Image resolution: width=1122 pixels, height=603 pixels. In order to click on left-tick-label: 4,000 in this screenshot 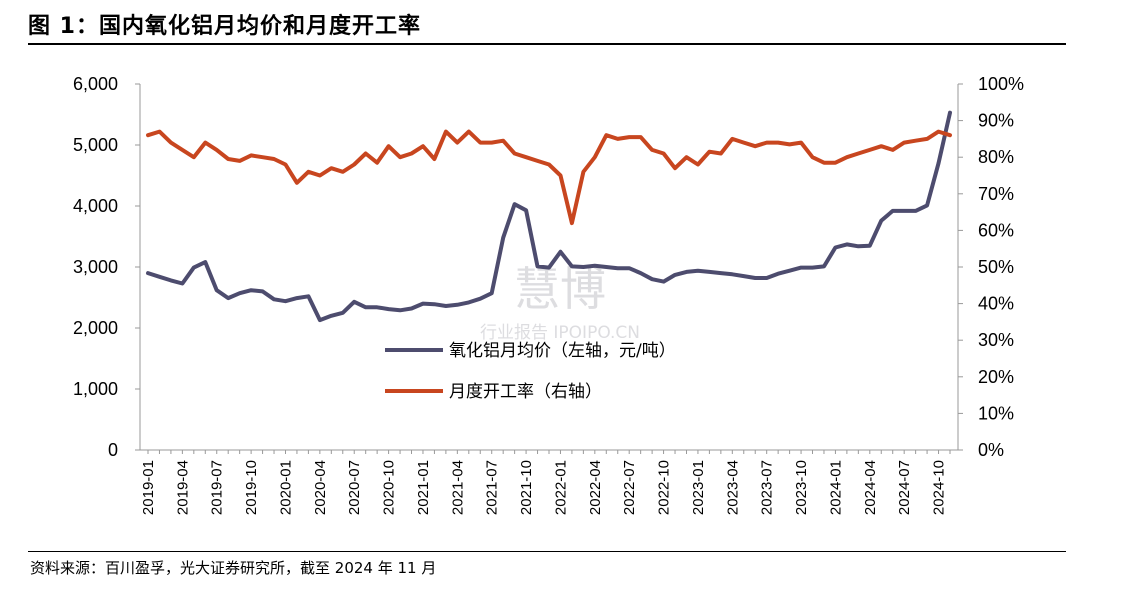, I will do `click(95, 206)`.